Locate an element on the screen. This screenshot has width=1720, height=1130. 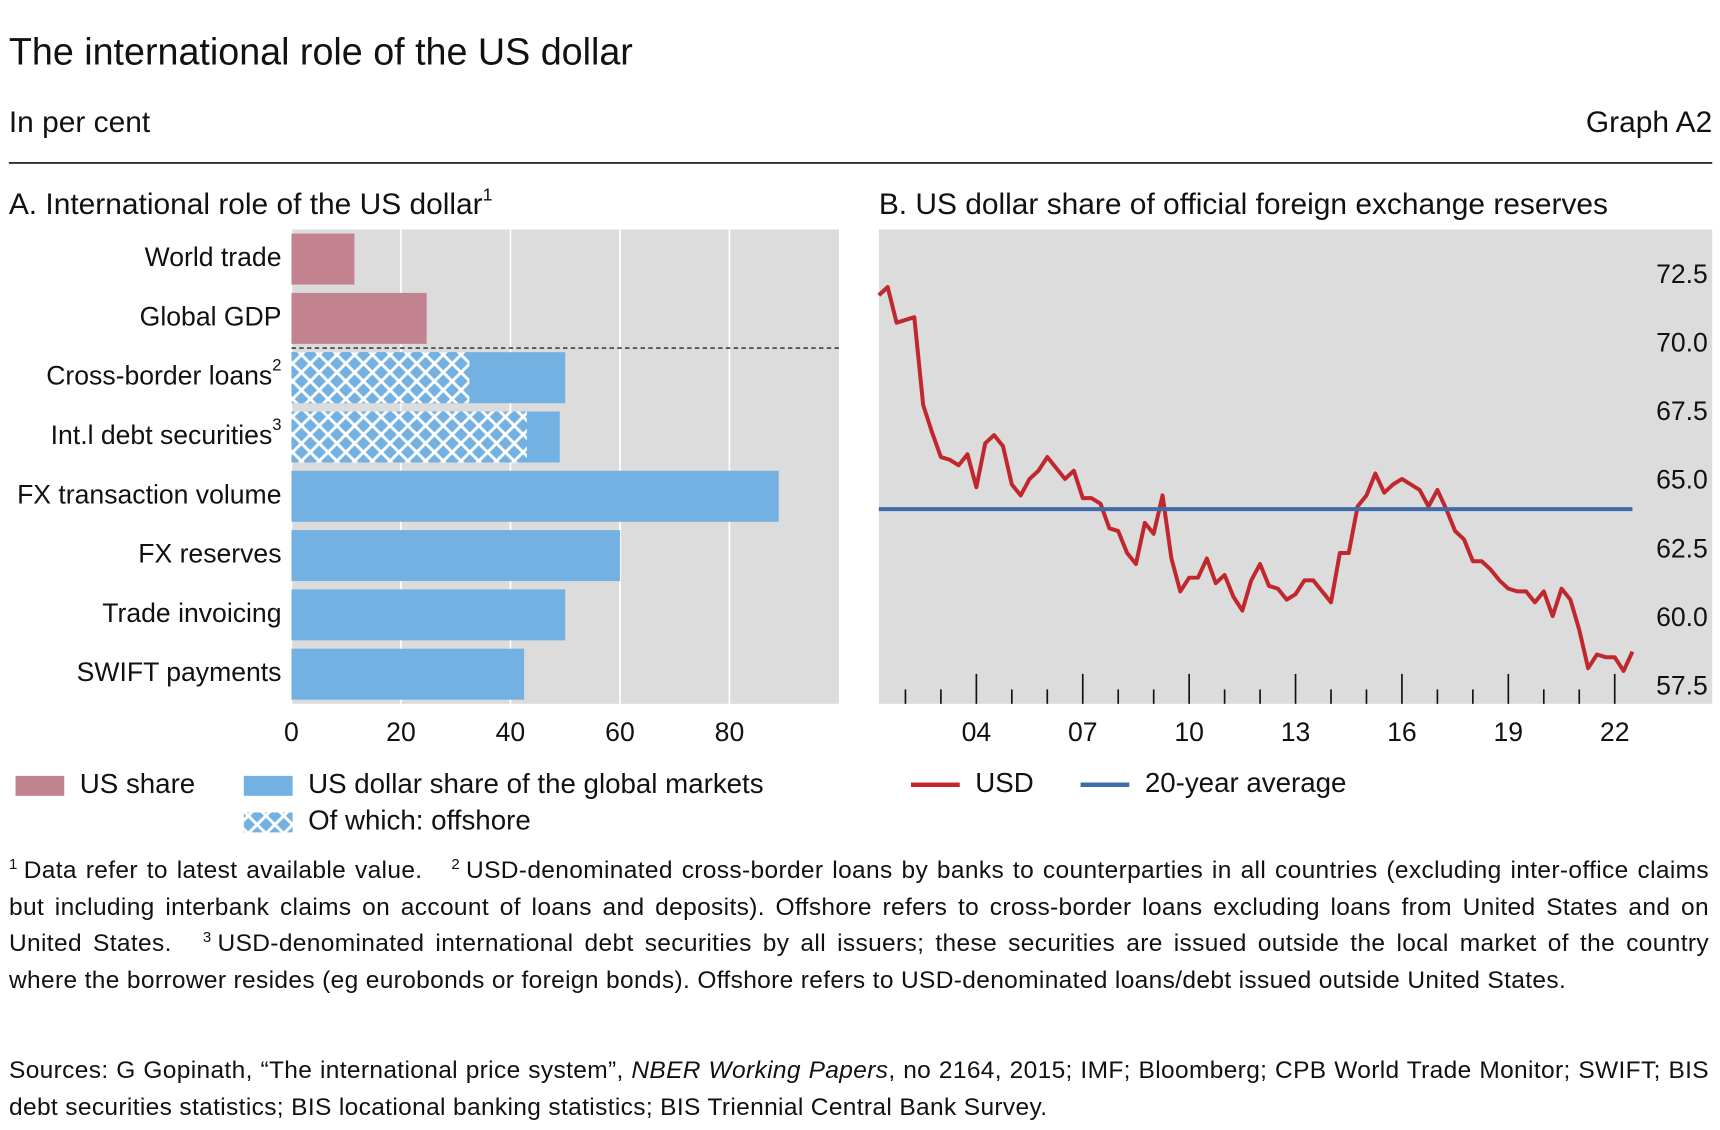
y-tick-label: 57.5 is located at coordinates (1682, 685).